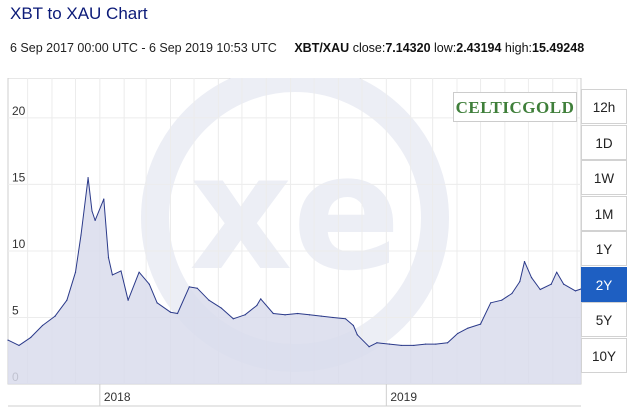 The width and height of the screenshot is (640, 409). I want to click on close-value: 7.14320, so click(408, 48).